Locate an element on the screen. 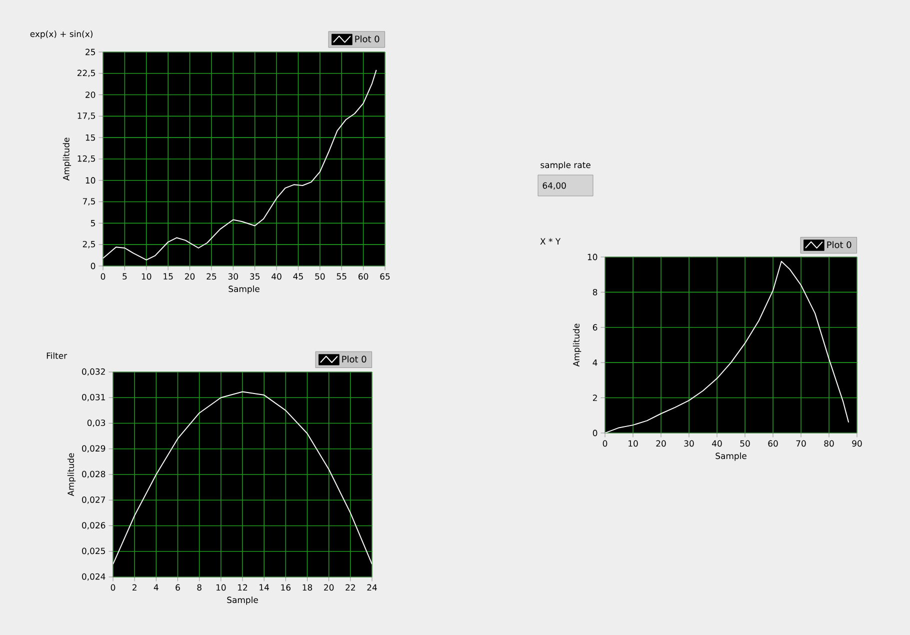  y-tick-label: 0,026 is located at coordinates (94, 526).